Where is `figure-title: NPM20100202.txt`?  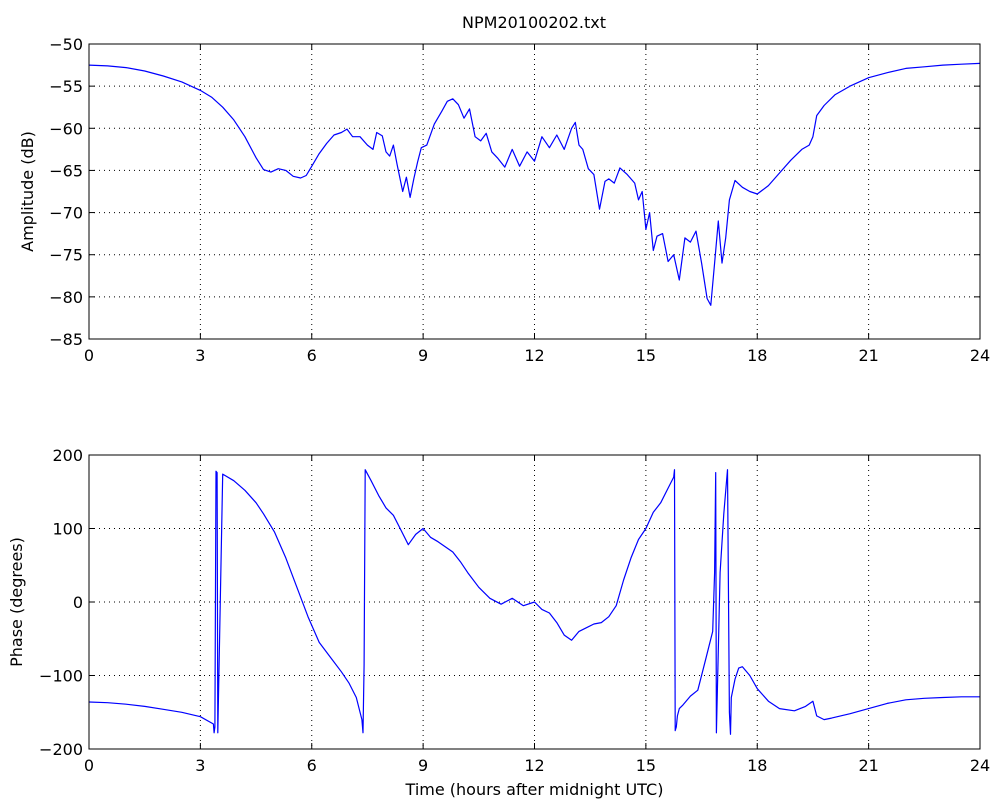 figure-title: NPM20100202.txt is located at coordinates (534, 22).